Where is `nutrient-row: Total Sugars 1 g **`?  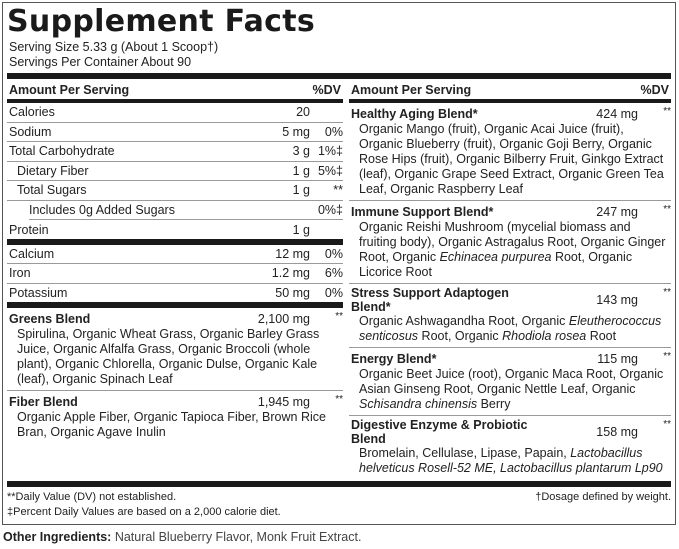 nutrient-row: Total Sugars 1 g ** is located at coordinates (175, 191).